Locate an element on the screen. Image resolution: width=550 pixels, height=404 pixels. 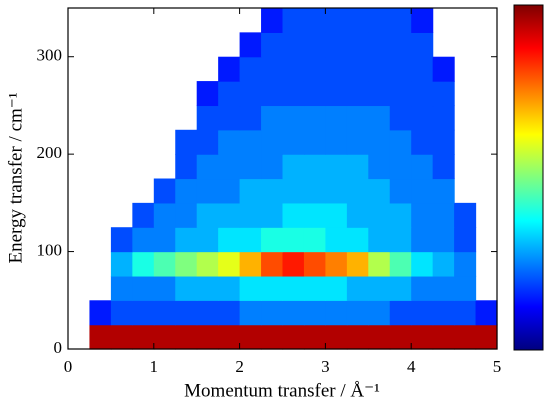
y-tick-label: 300 is located at coordinates (50, 55).